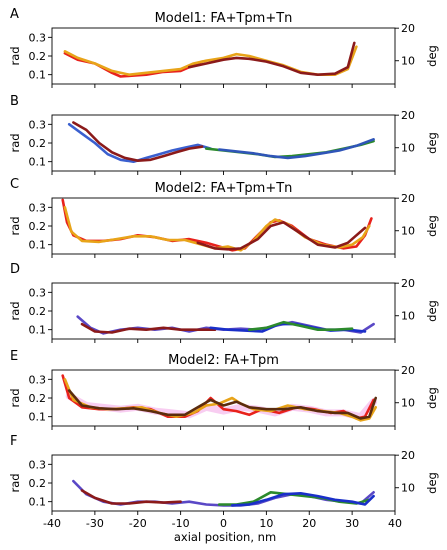 The height and width of the screenshot is (550, 447). I want to click on x-tick-label: -40, so click(52, 523).